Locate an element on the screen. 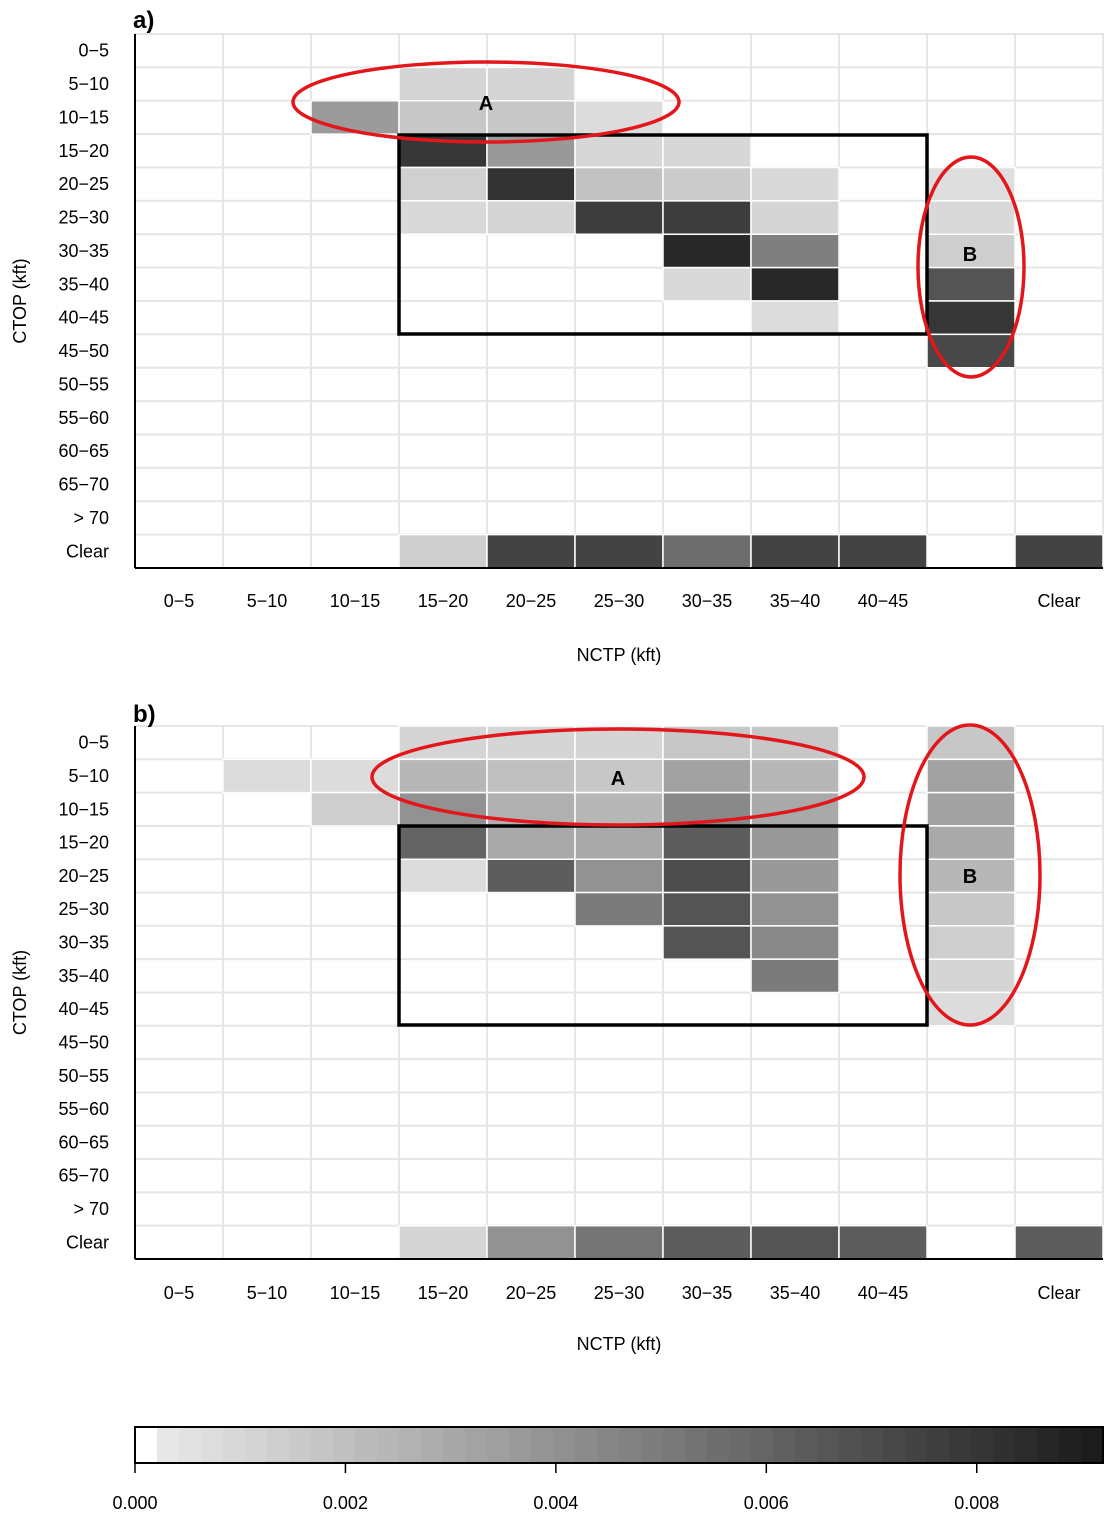 The image size is (1106, 1516). highlight-box is located at coordinates (663, 234).